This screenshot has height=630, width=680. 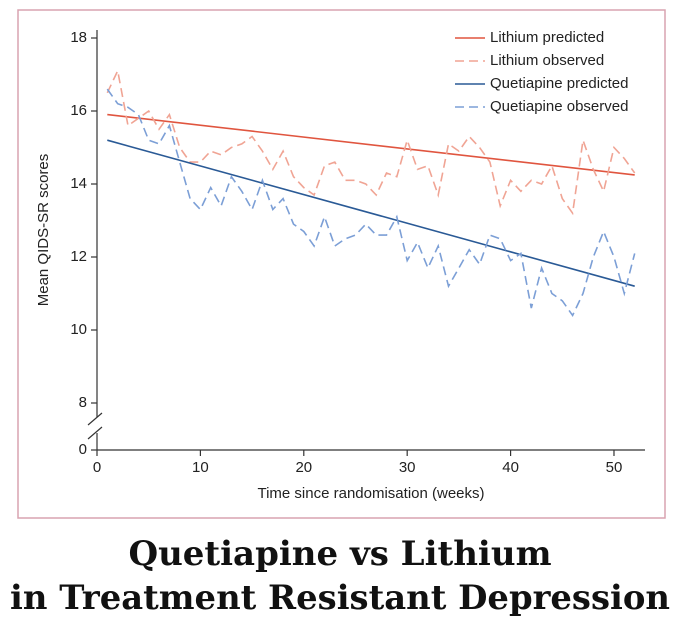 I want to click on y-tick-label: 14, so click(x=78, y=183).